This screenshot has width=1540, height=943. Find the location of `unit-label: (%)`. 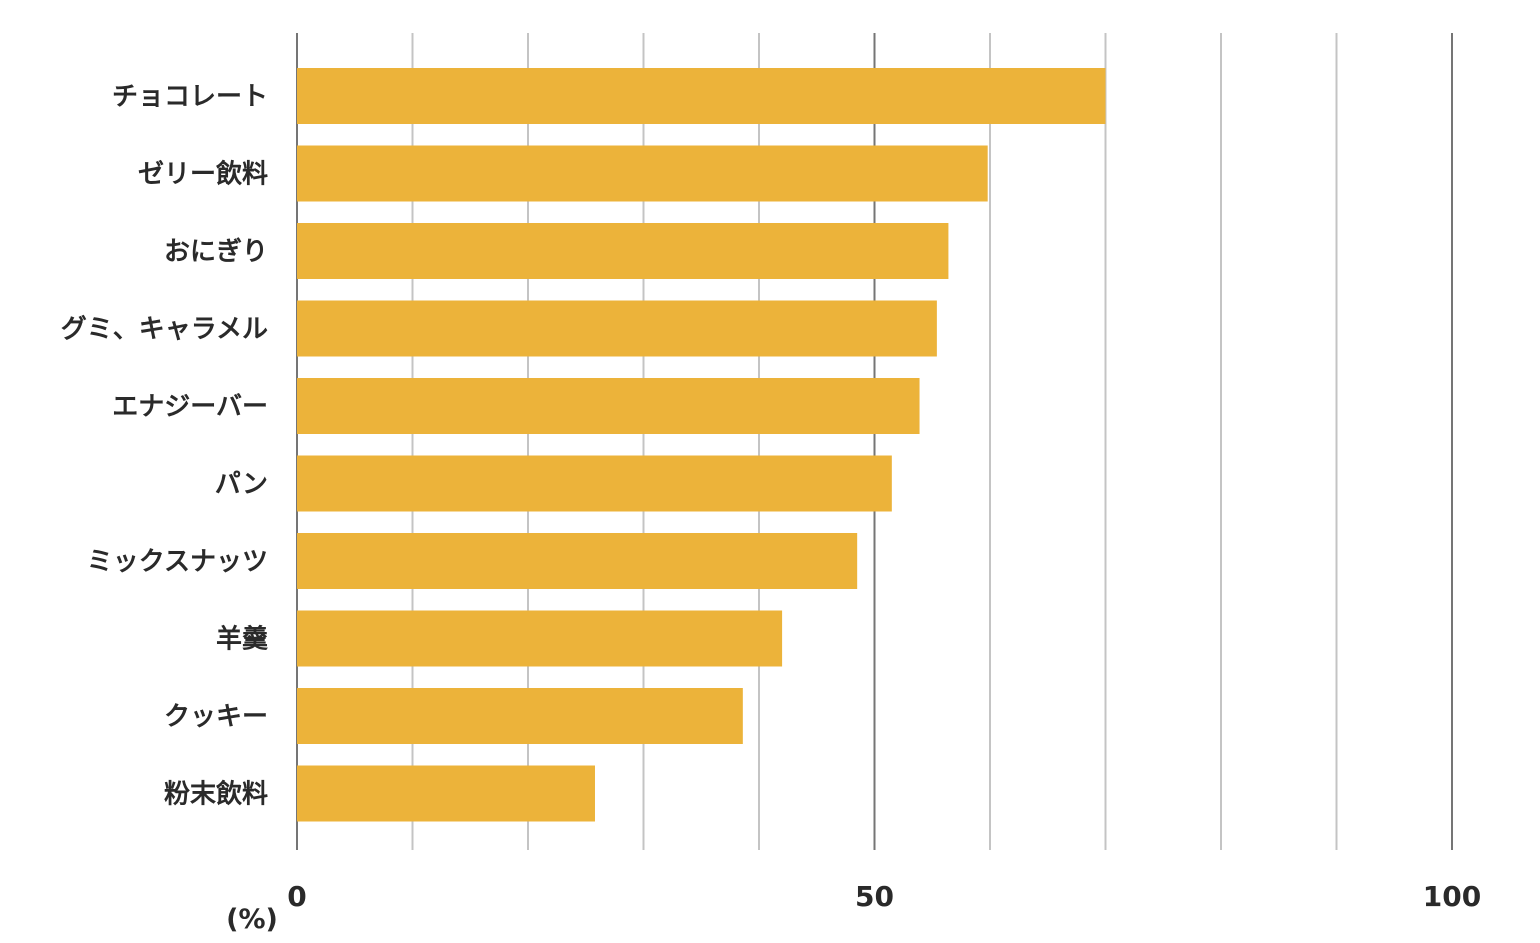

unit-label: (%) is located at coordinates (252, 919).